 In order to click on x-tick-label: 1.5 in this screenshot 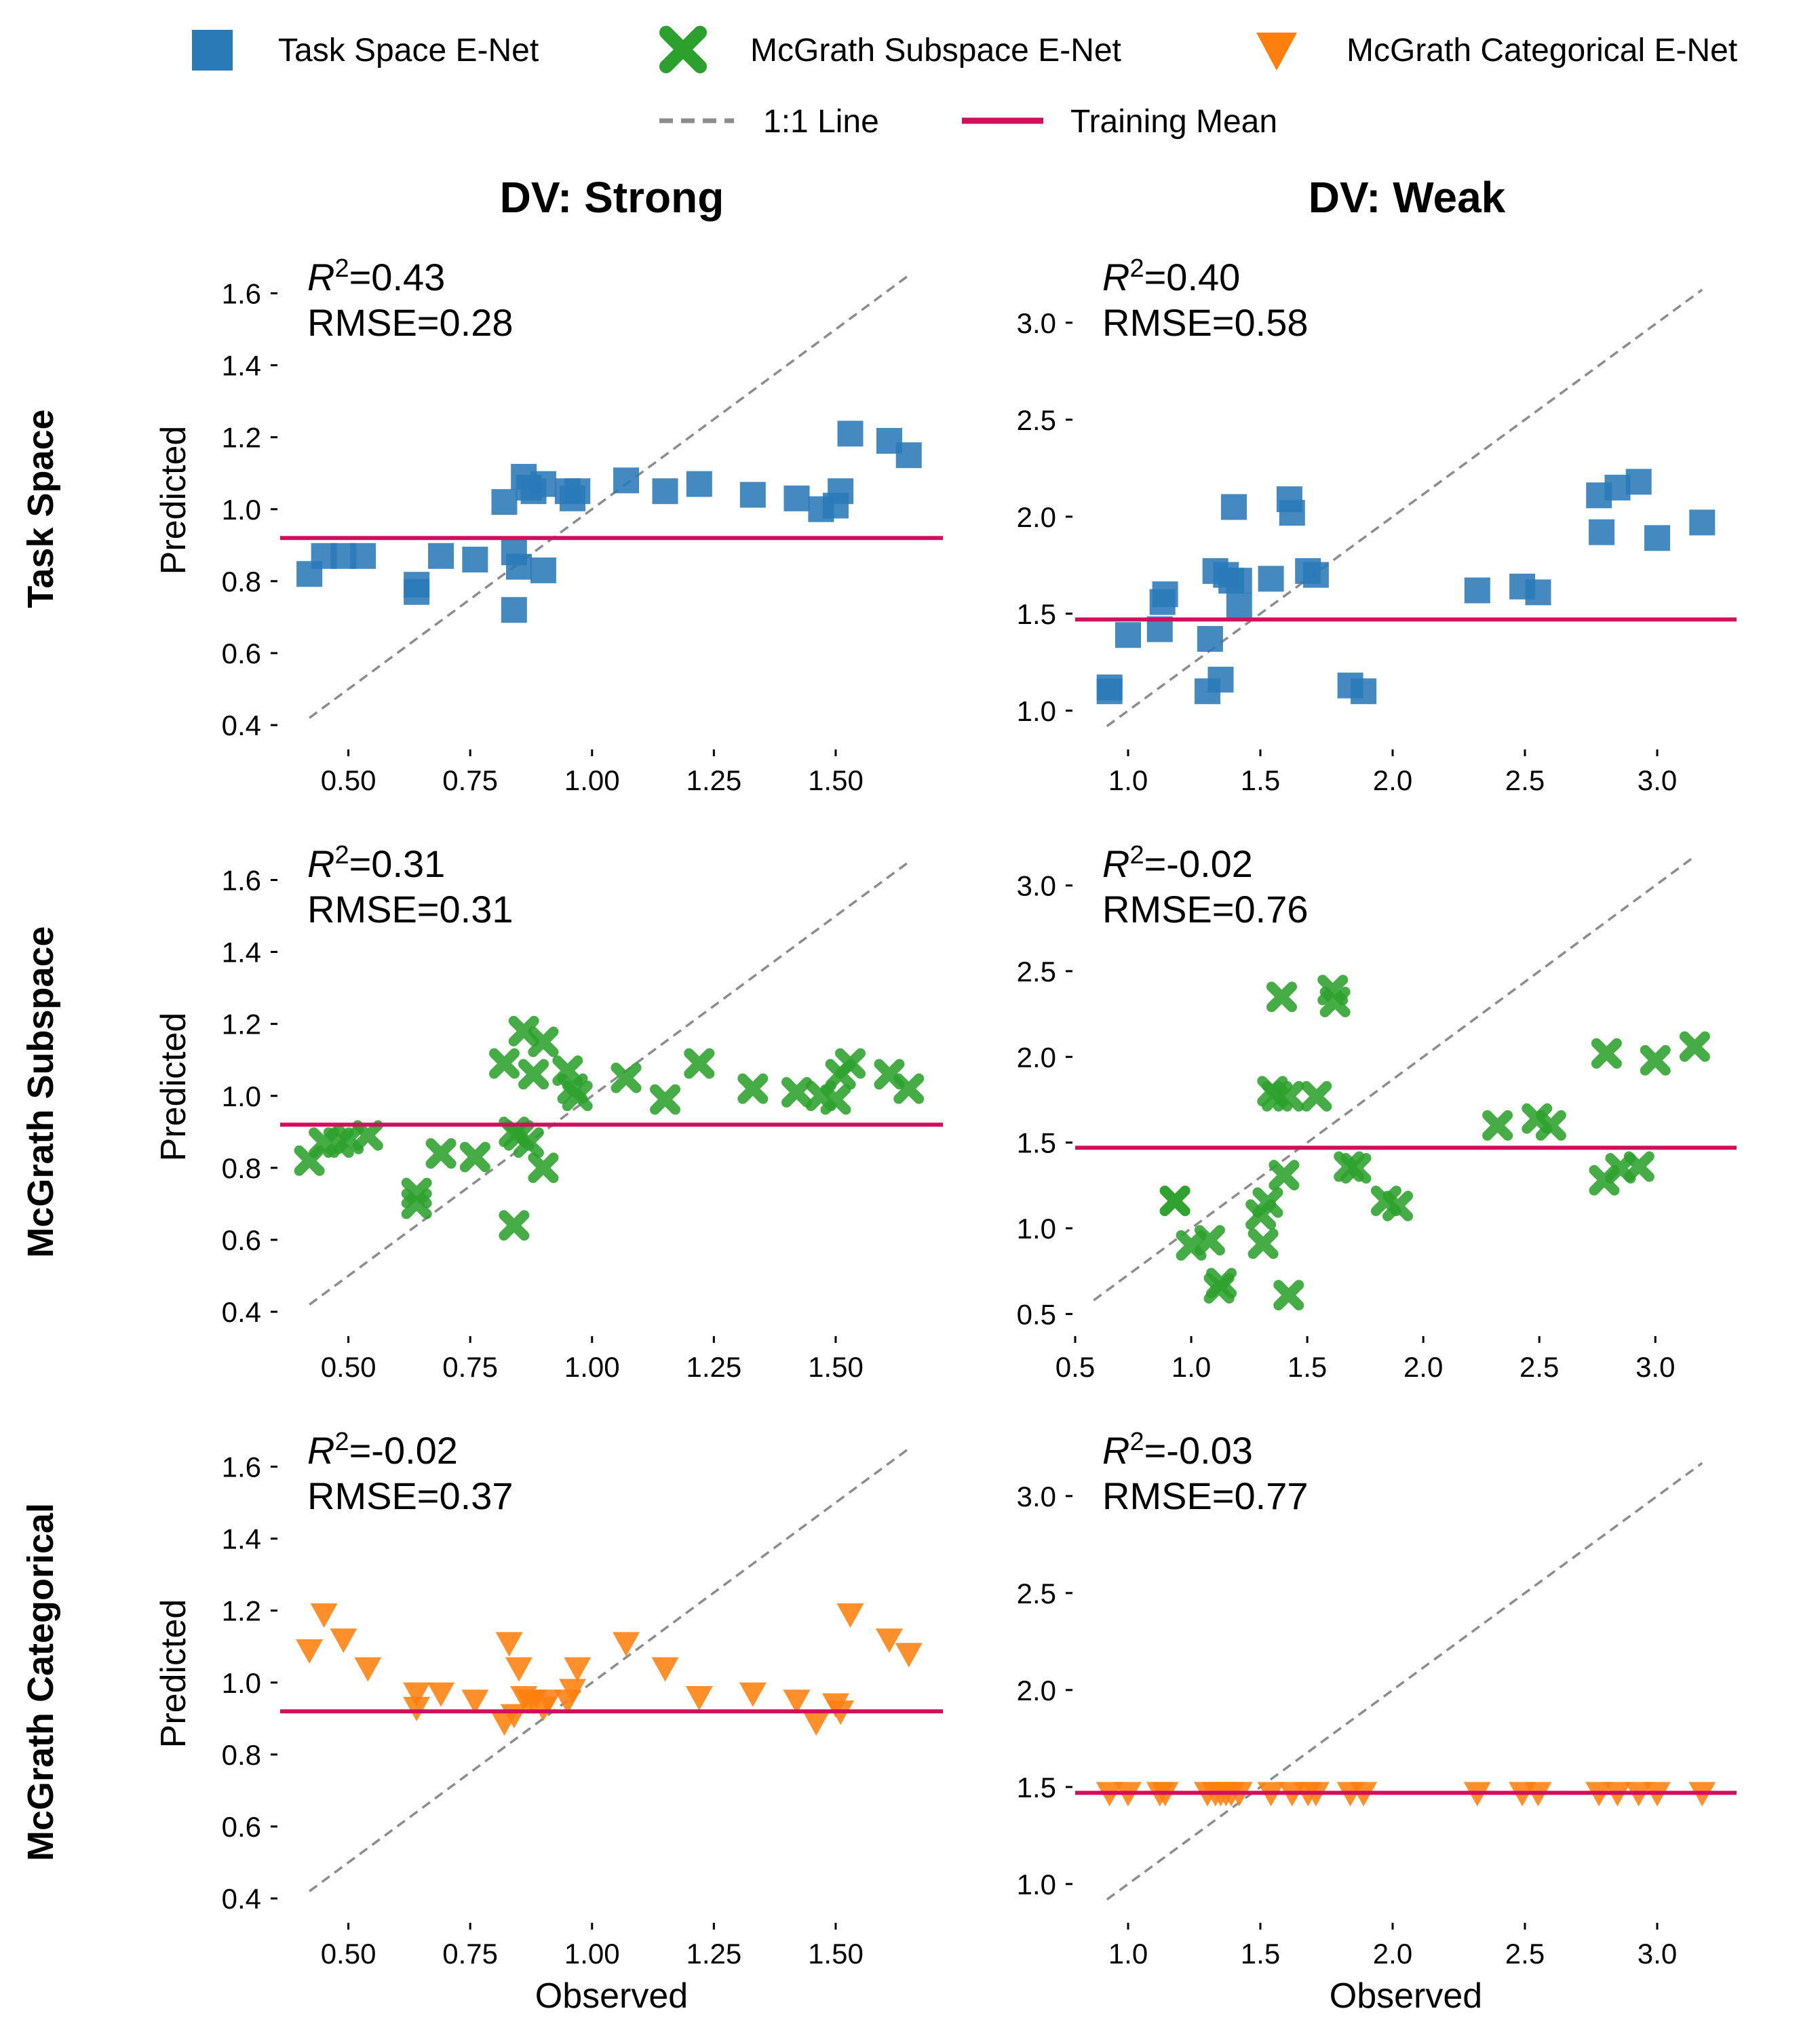, I will do `click(1307, 1367)`.